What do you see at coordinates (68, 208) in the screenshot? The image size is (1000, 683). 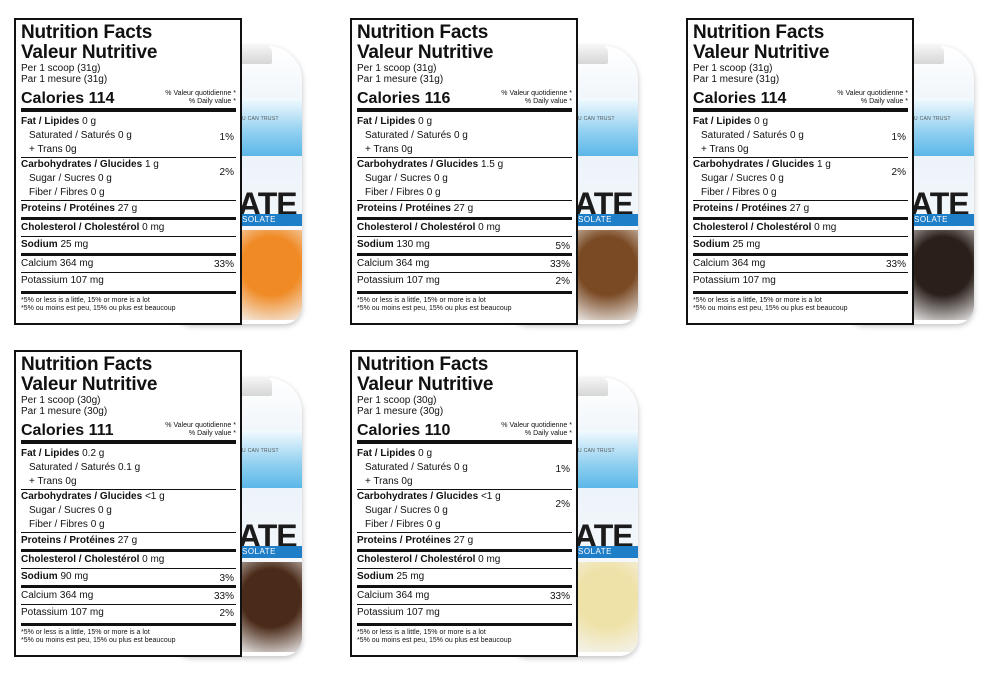 I see `protein-label: Proteins / Protéines` at bounding box center [68, 208].